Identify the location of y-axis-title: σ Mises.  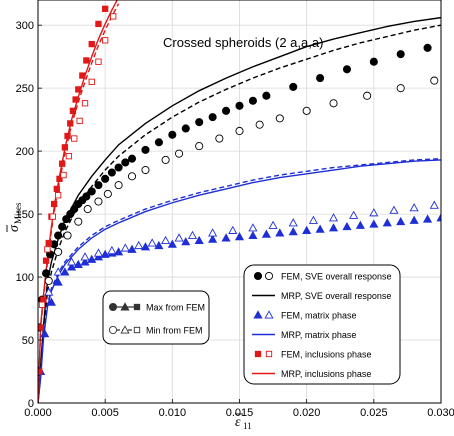
(14, 217).